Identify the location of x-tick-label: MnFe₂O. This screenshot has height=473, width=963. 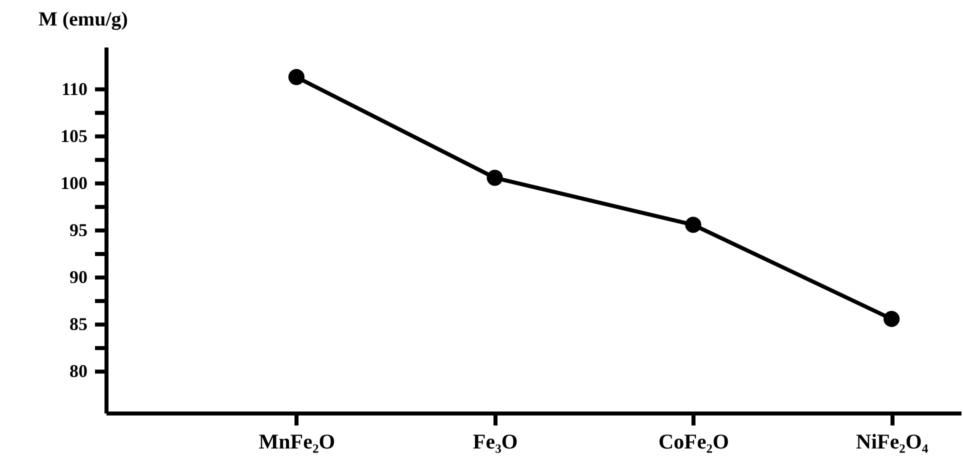
(297, 442).